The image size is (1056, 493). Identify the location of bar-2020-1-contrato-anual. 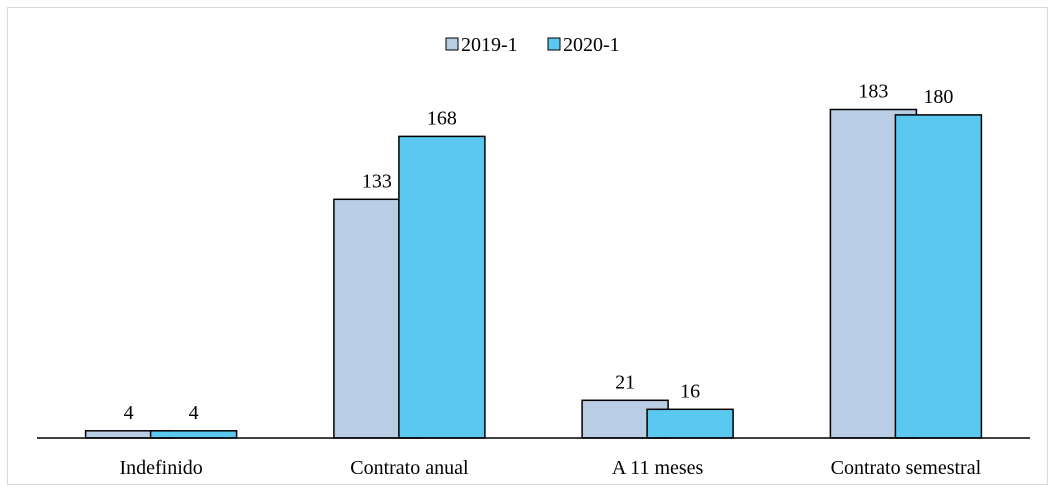
(442, 287).